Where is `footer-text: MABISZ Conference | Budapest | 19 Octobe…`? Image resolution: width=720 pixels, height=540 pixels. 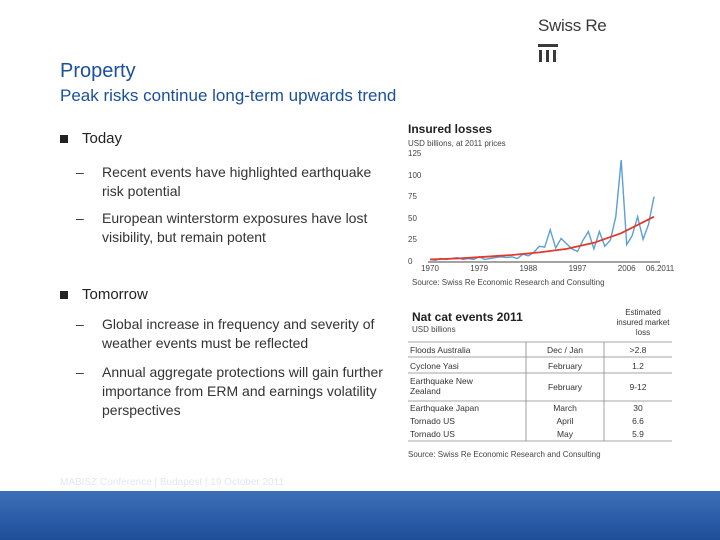
footer-text: MABISZ Conference | Budapest | 19 Octobe… is located at coordinates (172, 482).